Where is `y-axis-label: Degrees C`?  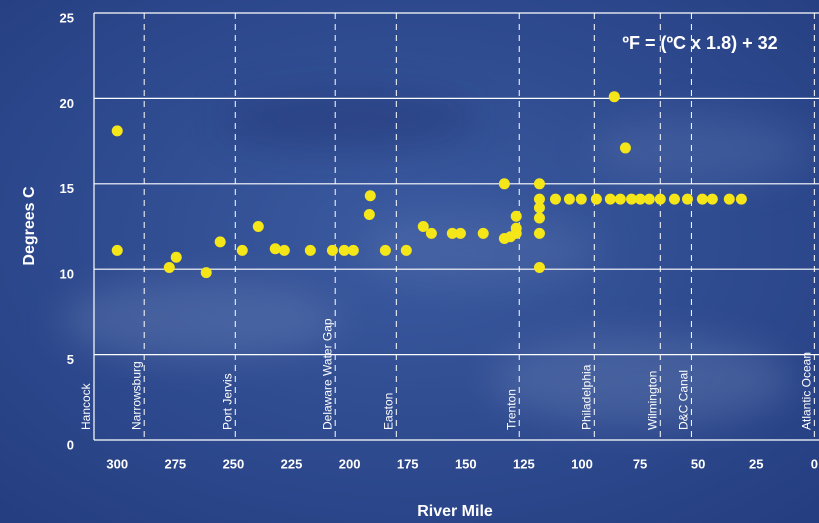 y-axis-label: Degrees C is located at coordinates (29, 226).